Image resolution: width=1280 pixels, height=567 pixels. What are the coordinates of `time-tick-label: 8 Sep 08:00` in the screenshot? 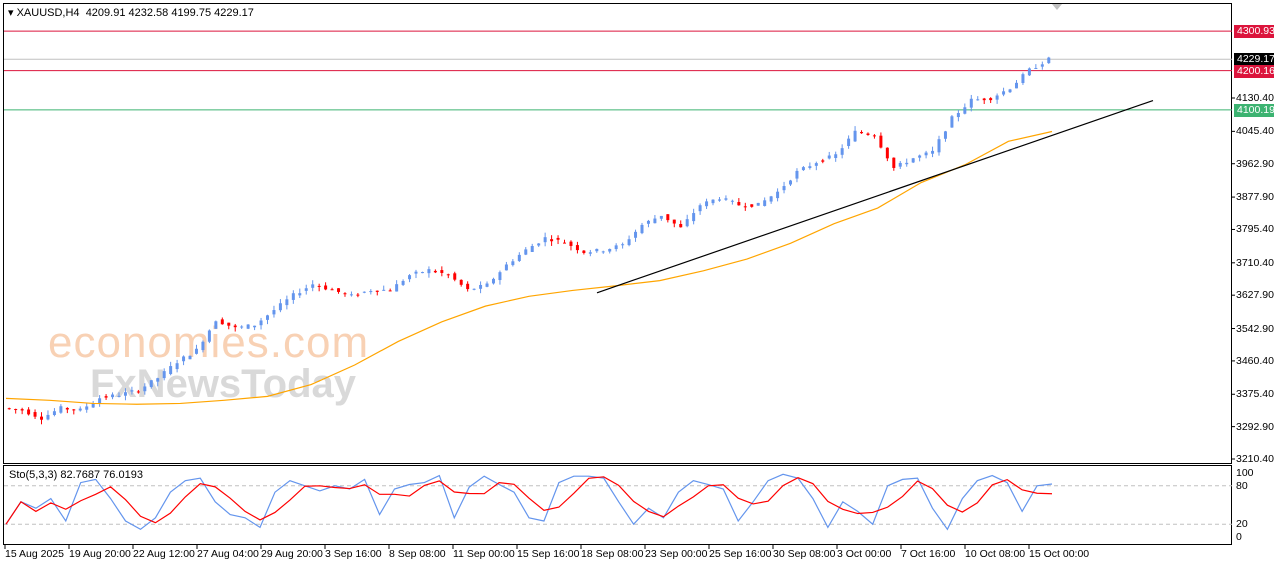 It's located at (417, 554).